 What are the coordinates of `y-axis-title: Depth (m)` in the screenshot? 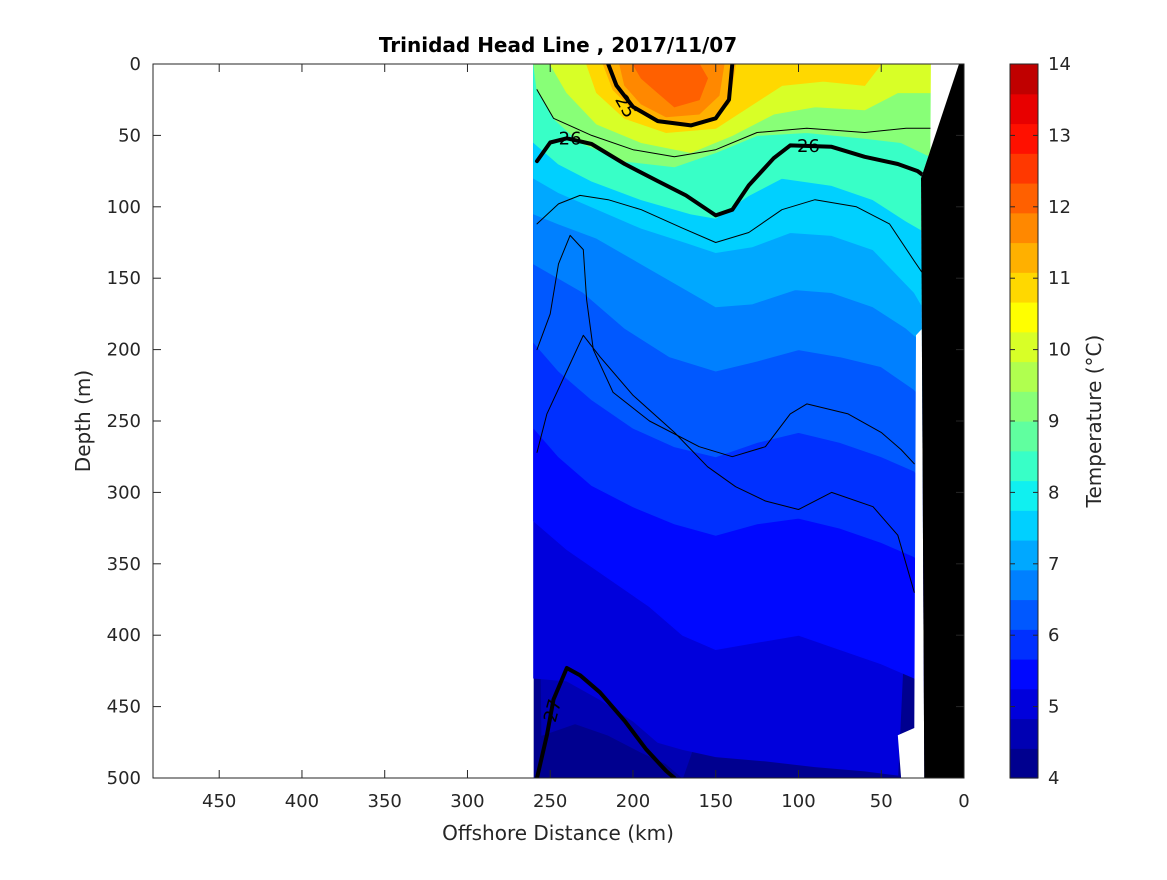 It's located at (83, 421).